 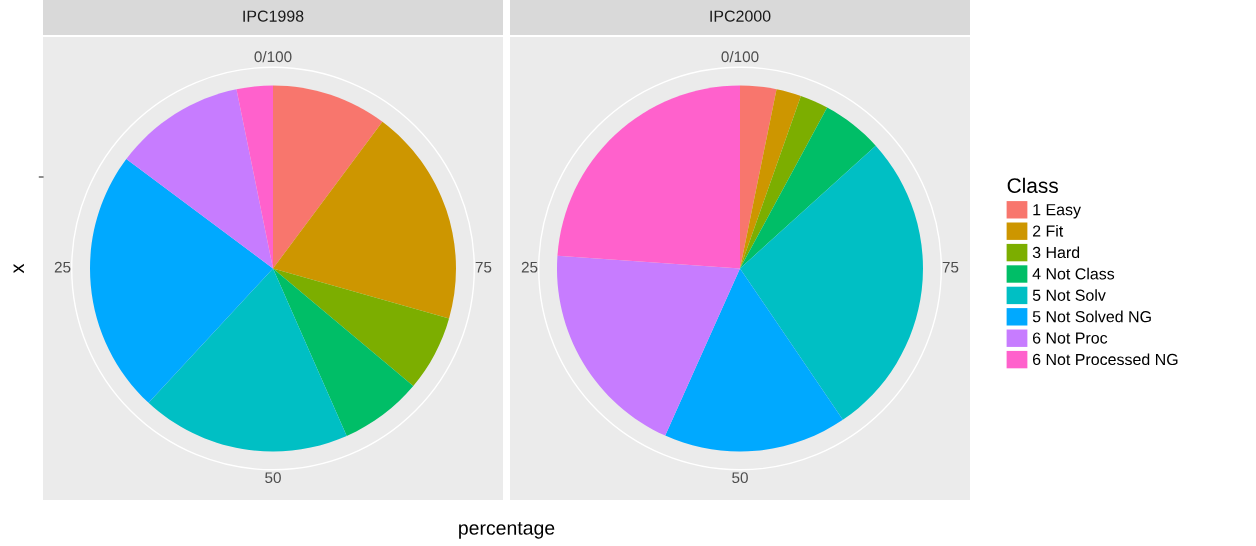 What do you see at coordinates (1069, 295) in the screenshot?
I see `legend-label: 5 Not Solv` at bounding box center [1069, 295].